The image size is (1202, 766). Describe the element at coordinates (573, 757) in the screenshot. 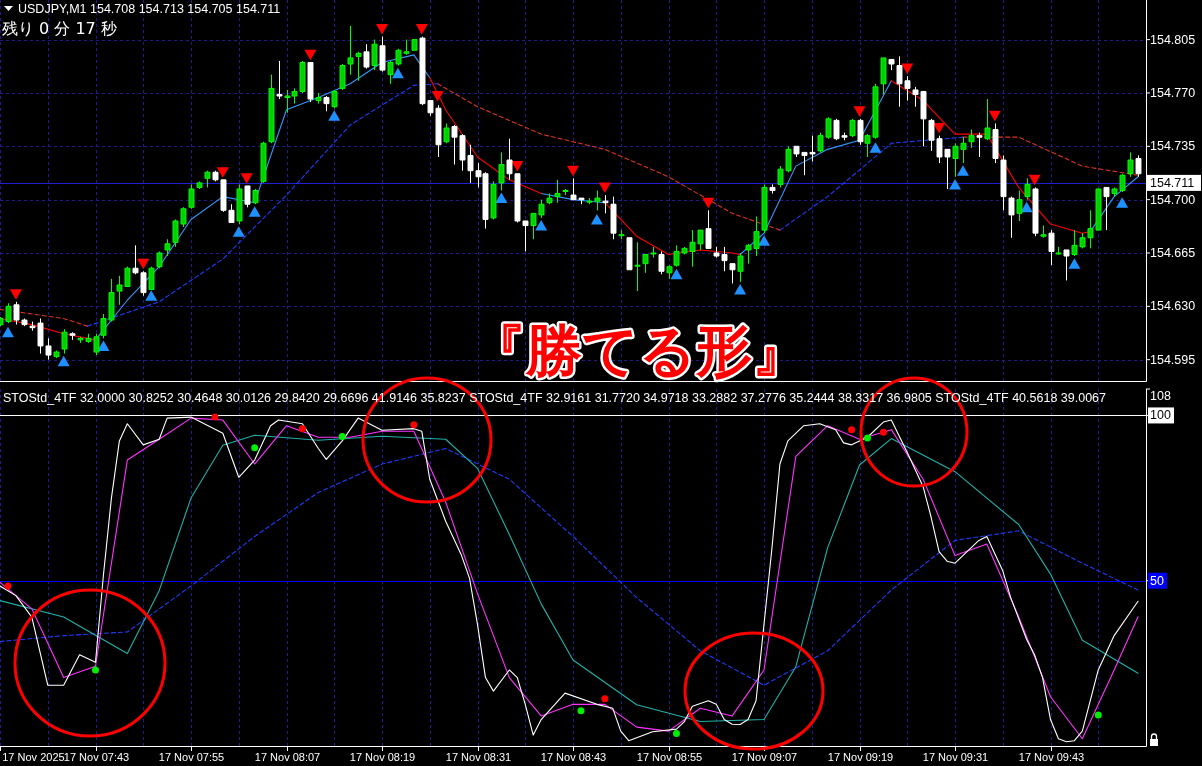

I see `x-tick-label: 17 Nov 08:43` at that location.